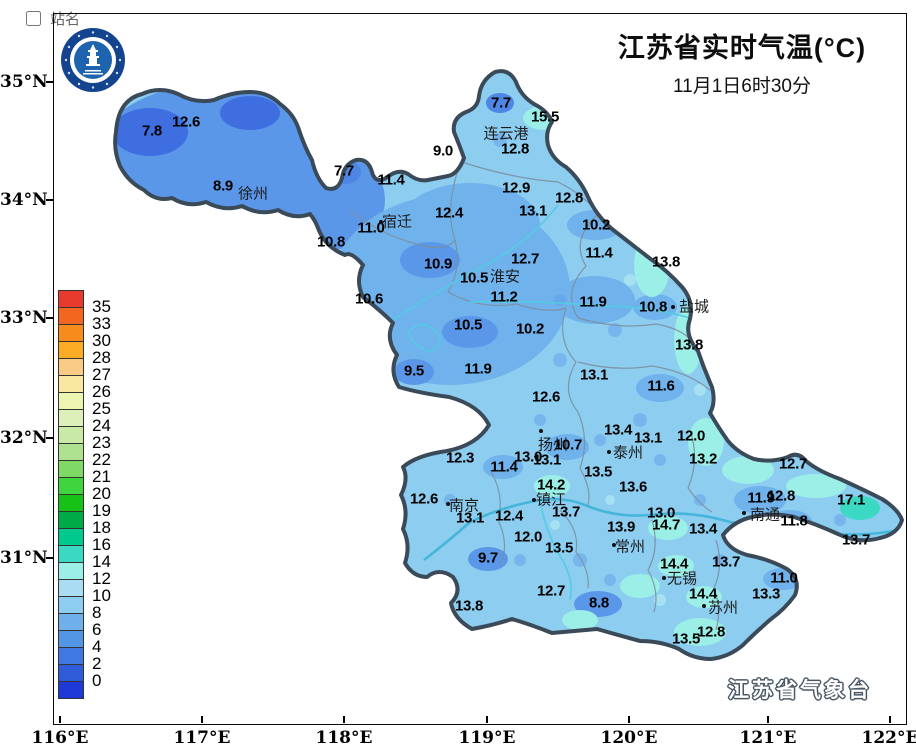 Image resolution: width=916 pixels, height=756 pixels. I want to click on legend-label: 14, so click(101, 561).